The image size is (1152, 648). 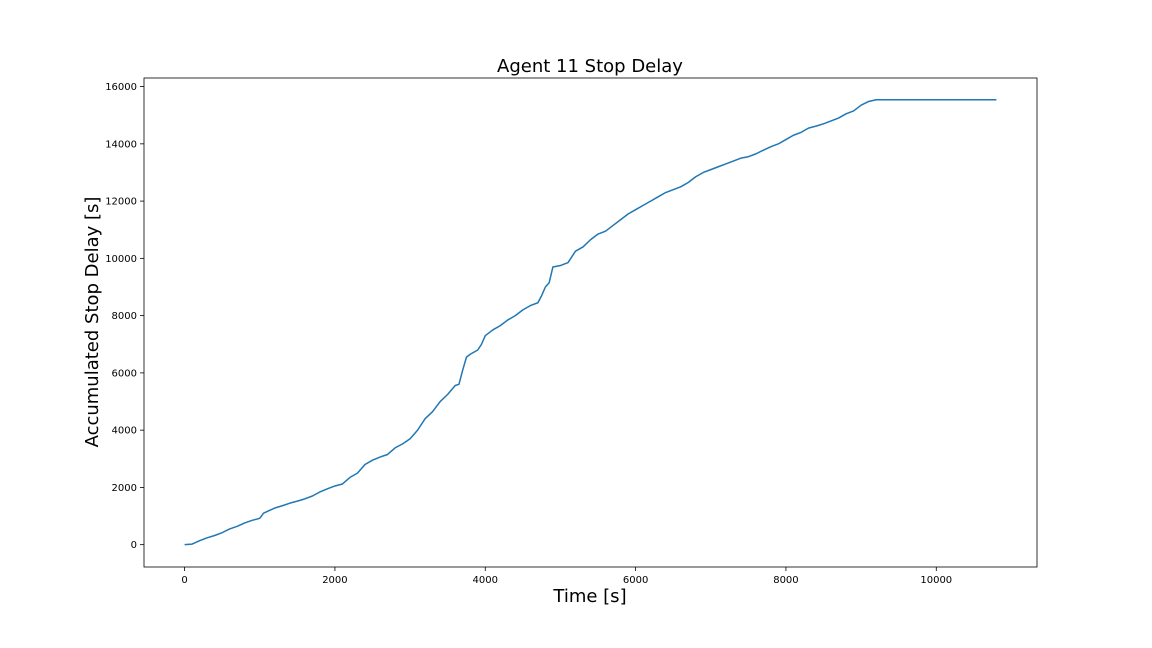 What do you see at coordinates (785, 580) in the screenshot?
I see `x-tick-label-8000: 8000` at bounding box center [785, 580].